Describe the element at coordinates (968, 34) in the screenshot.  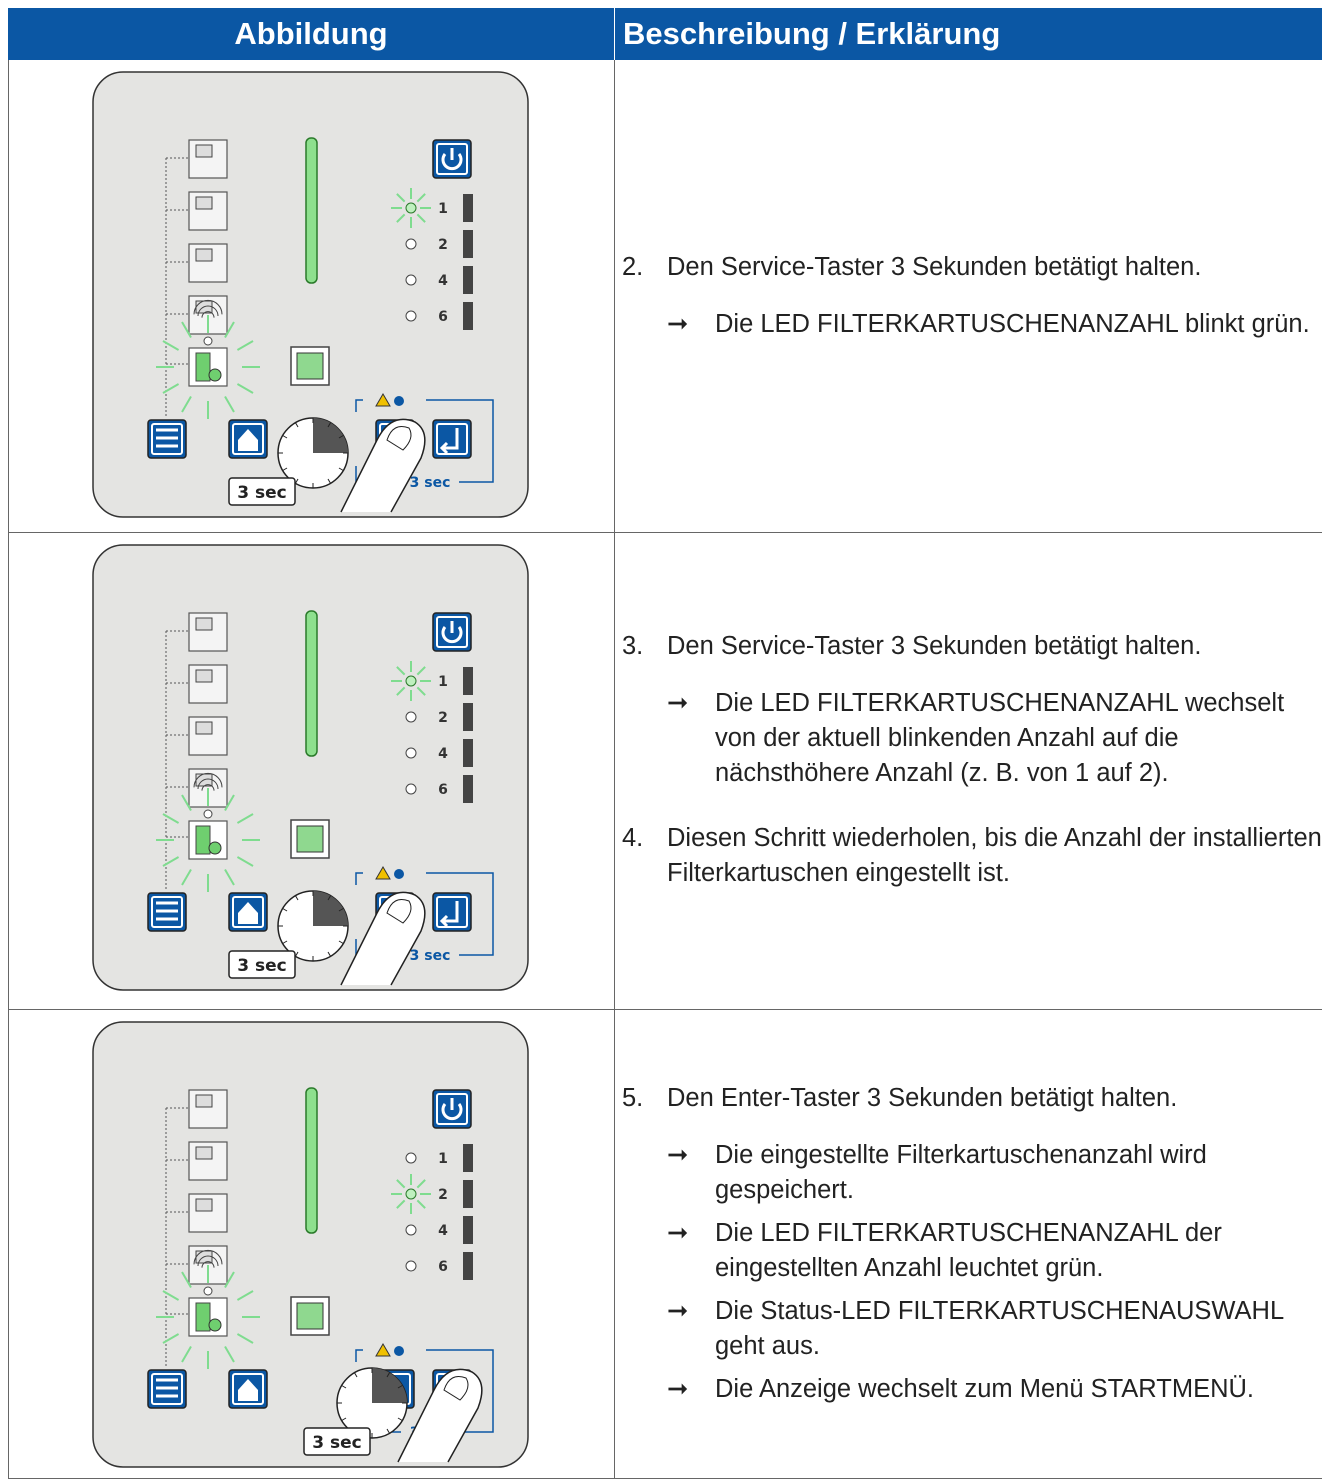
I see `header-col2: Beschreibung / Erklärung` at that location.